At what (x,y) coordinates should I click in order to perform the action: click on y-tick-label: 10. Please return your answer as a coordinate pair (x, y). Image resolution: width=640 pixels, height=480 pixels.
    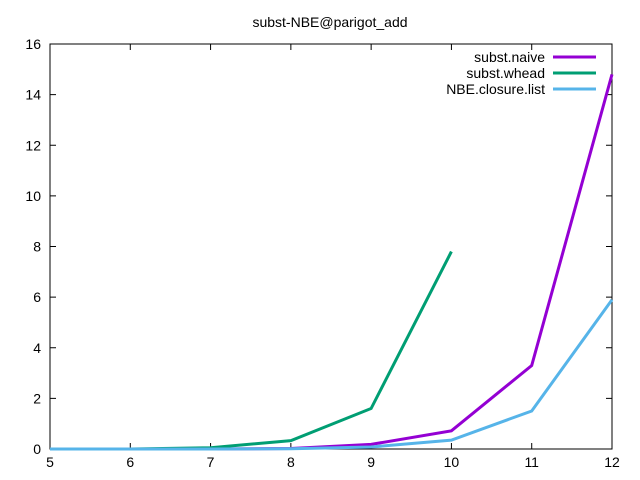
    Looking at the image, I should click on (33, 196).